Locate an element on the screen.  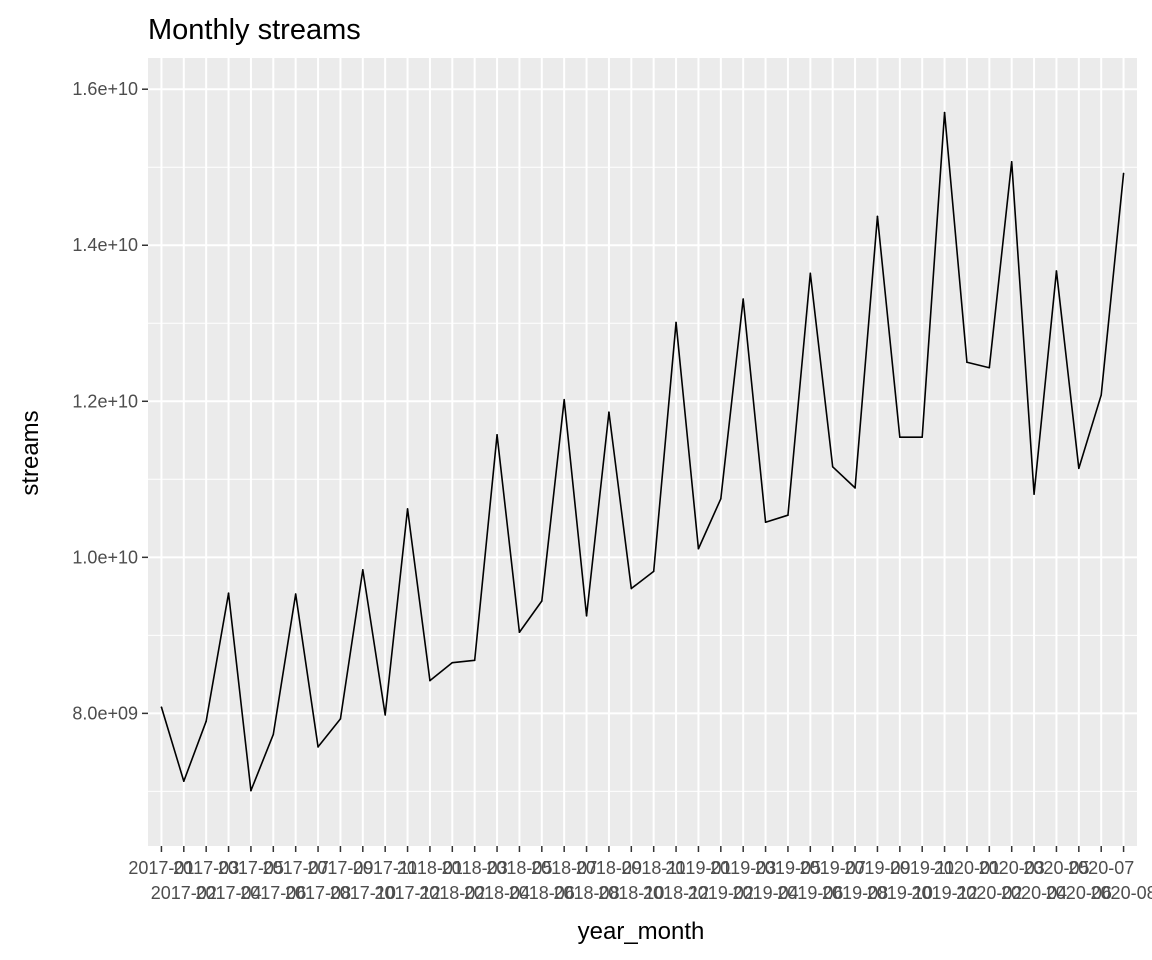
x-tick-label: 2020-03 is located at coordinates (1012, 868).